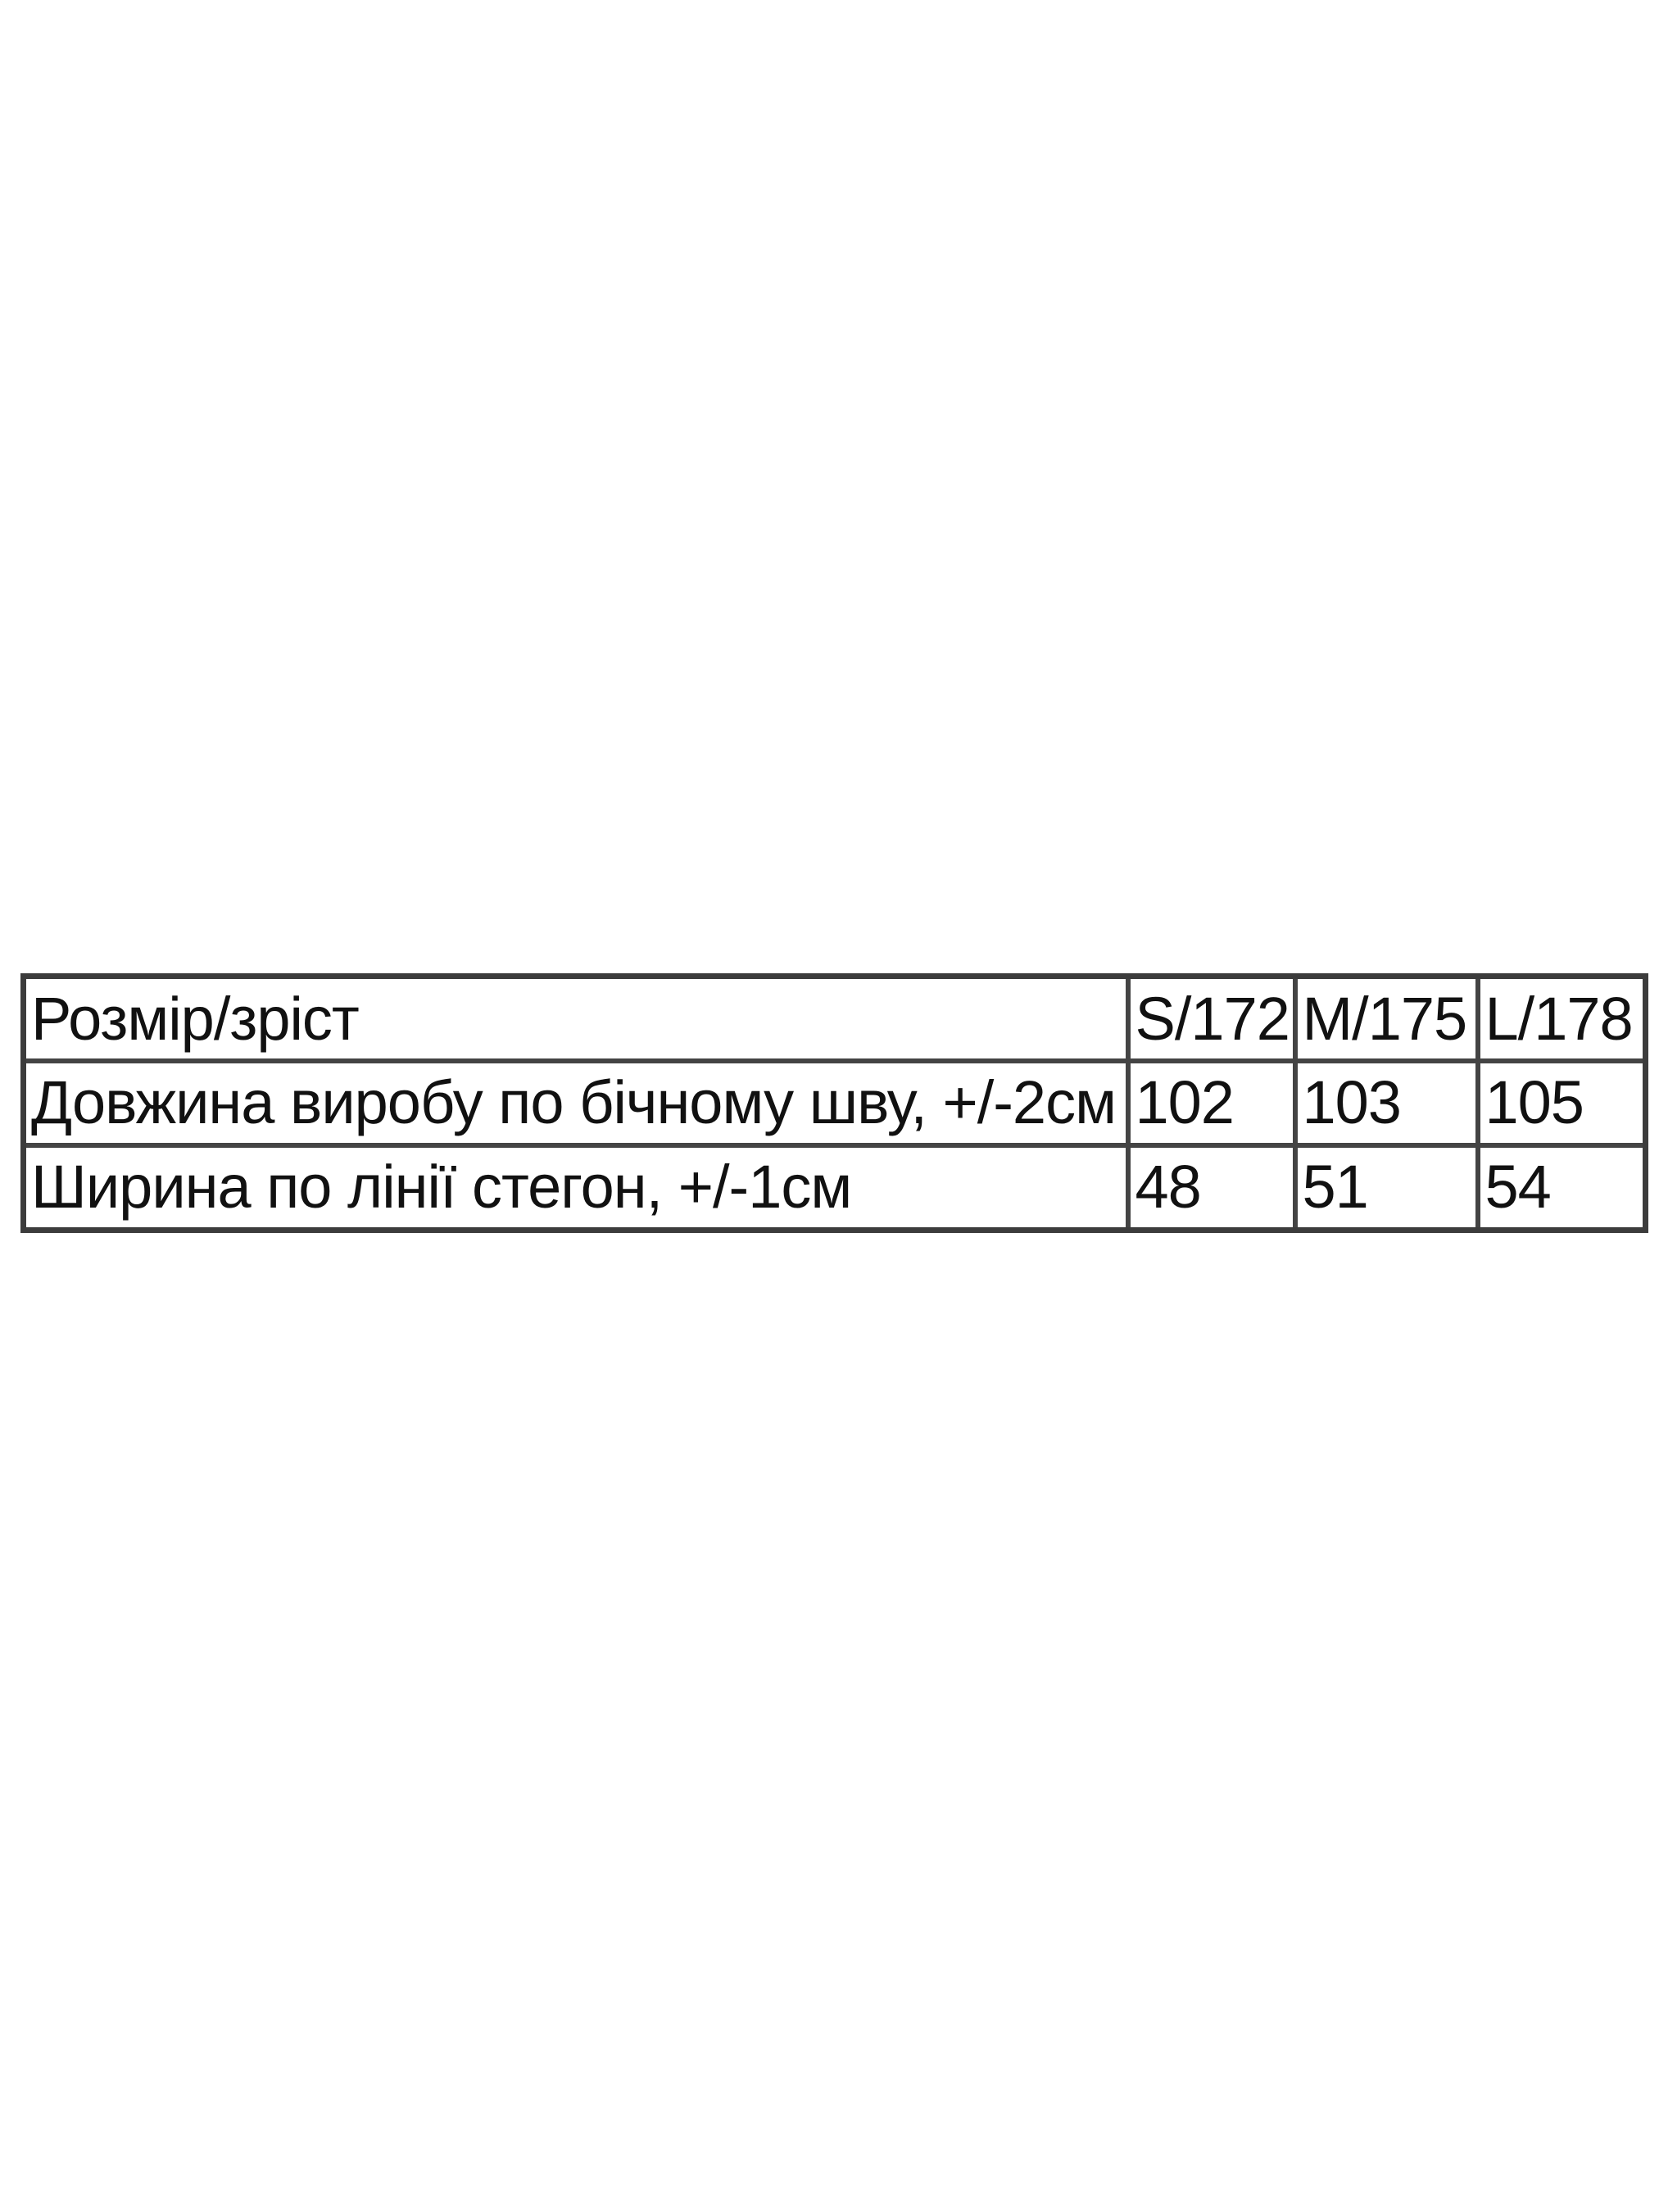 The height and width of the screenshot is (2212, 1659). Describe the element at coordinates (575, 1103) in the screenshot. I see `row-label: Довжина виробу по бічному шву, +/-2см` at that location.